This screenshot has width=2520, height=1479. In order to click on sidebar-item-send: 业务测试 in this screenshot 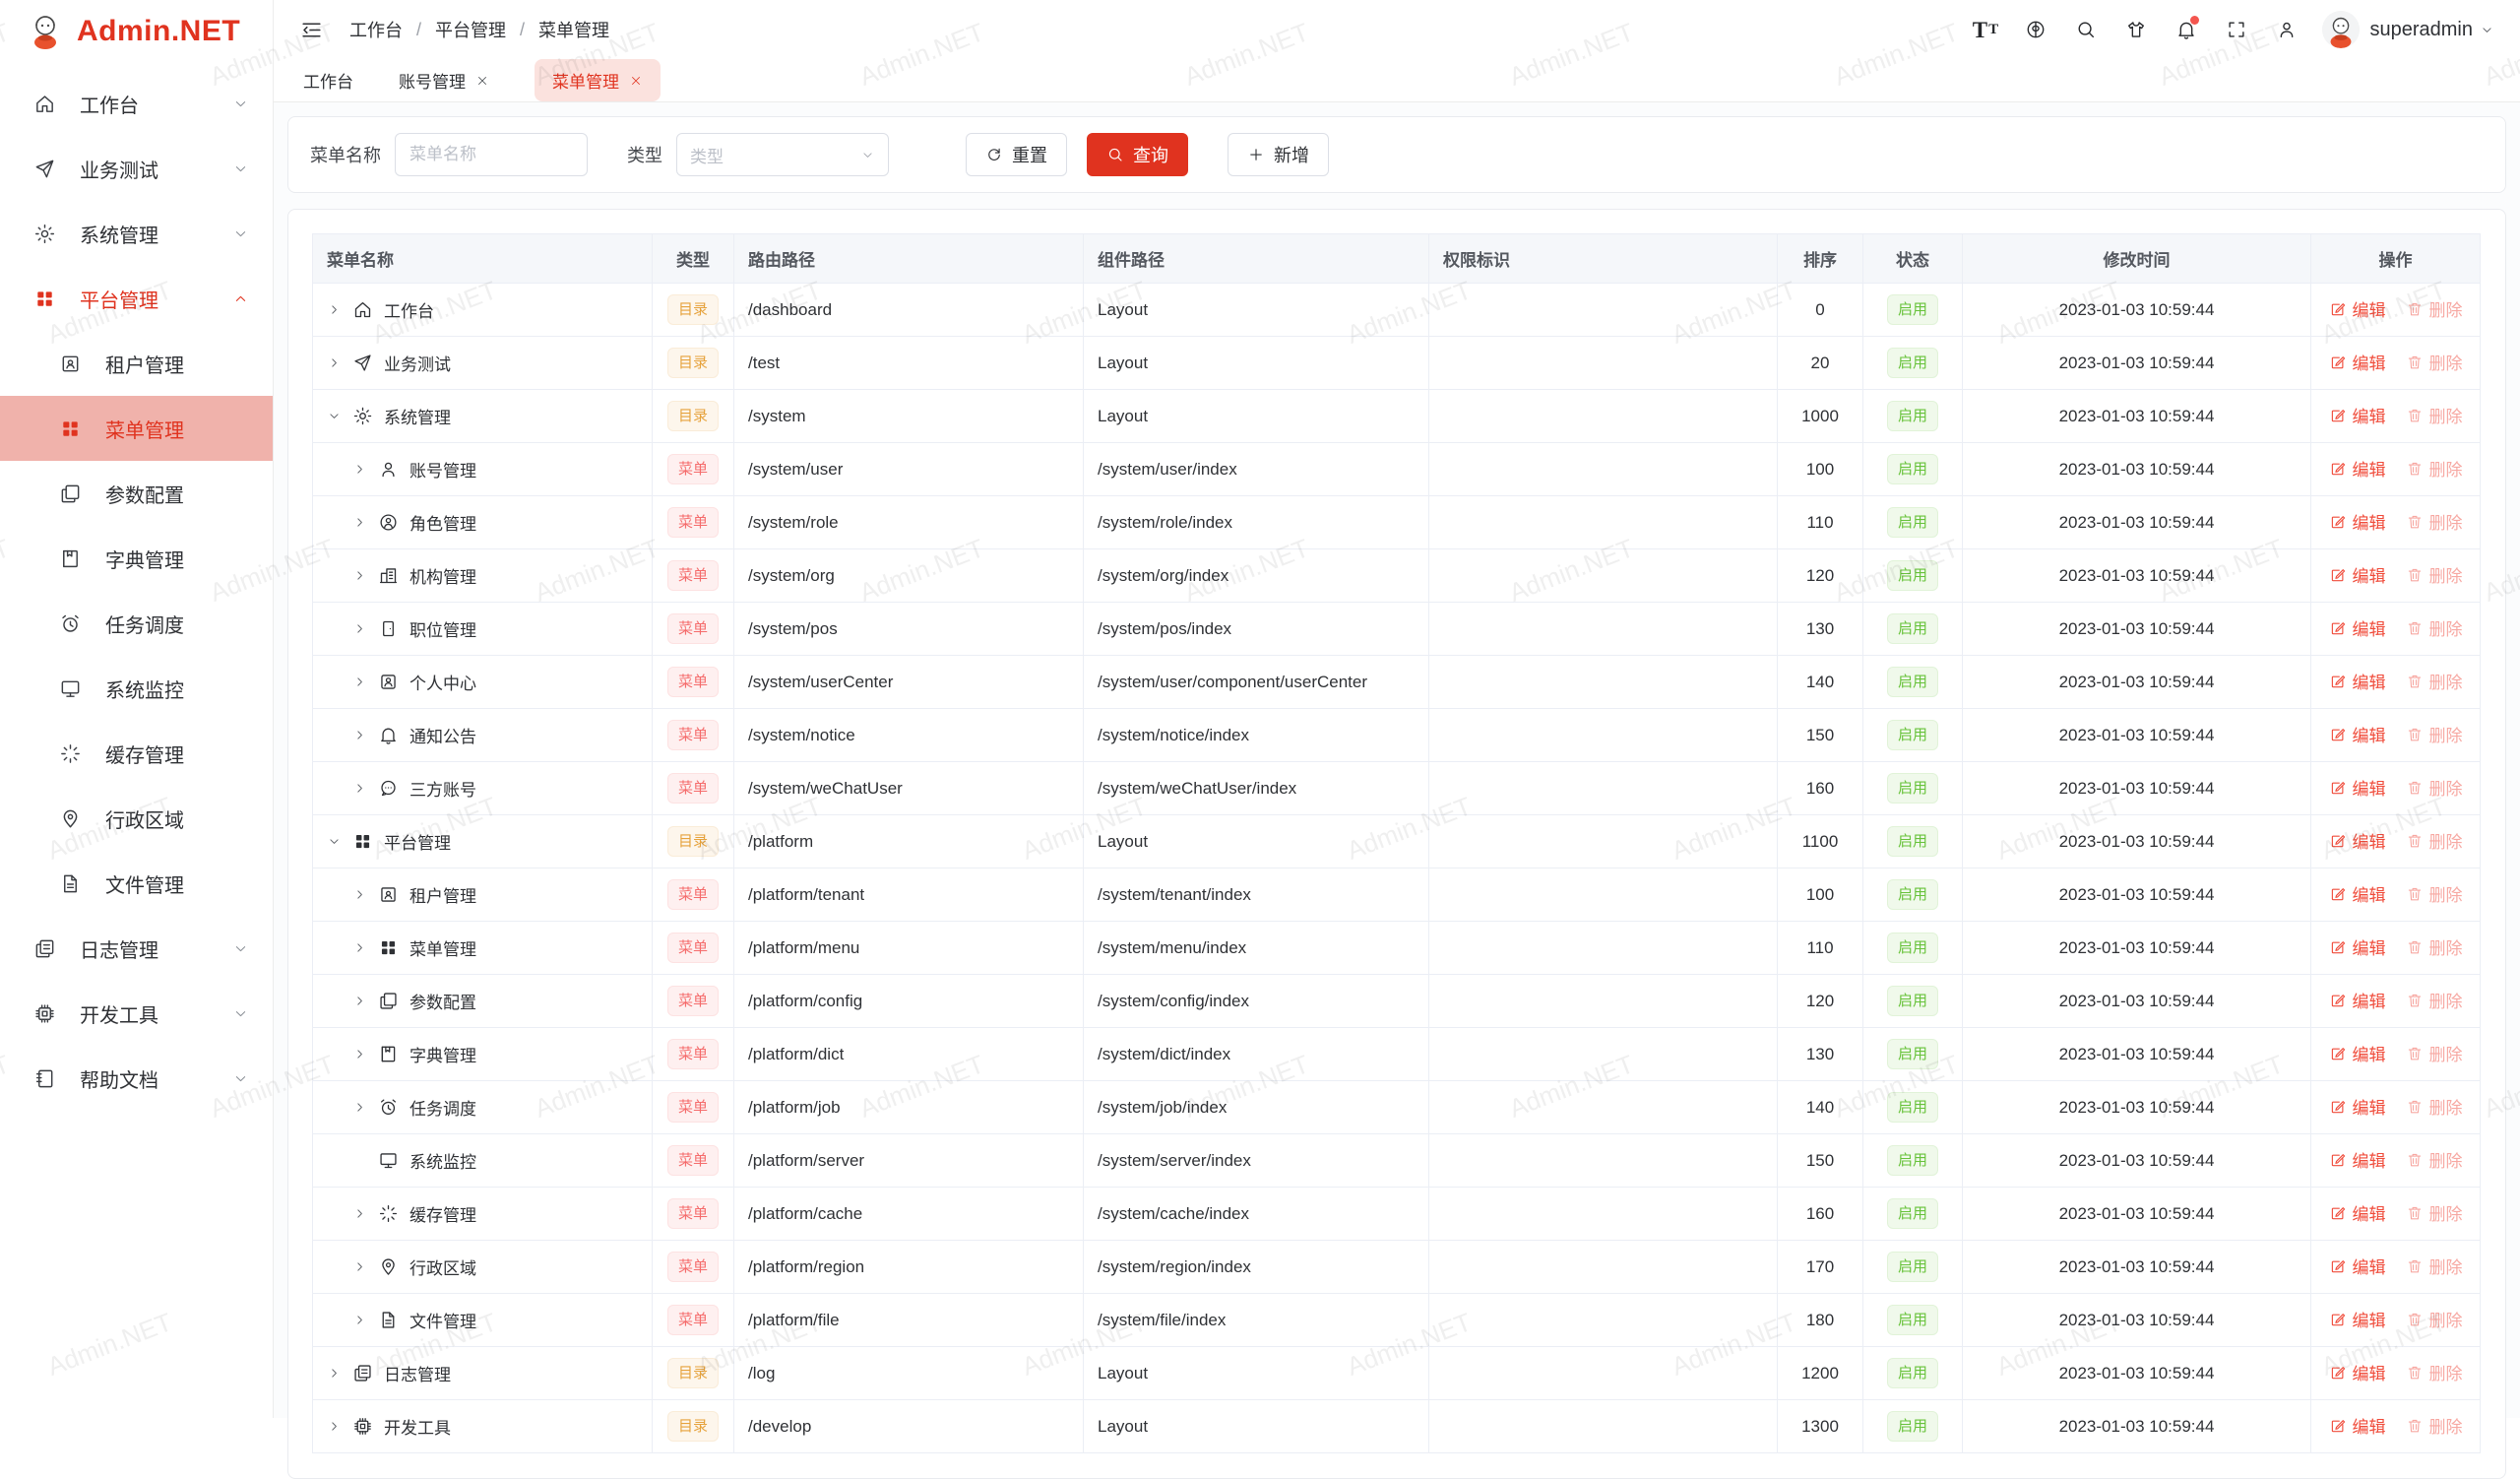, I will do `click(136, 169)`.